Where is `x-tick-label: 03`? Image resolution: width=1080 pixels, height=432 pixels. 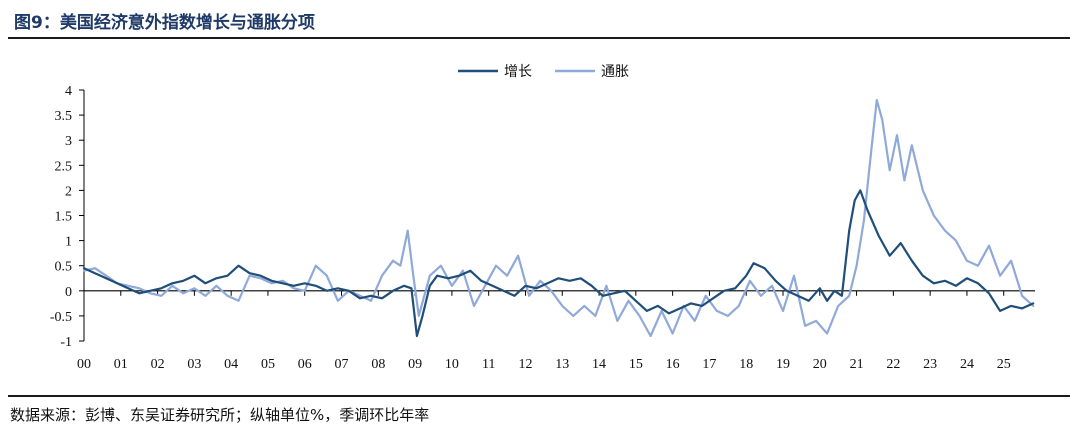
x-tick-label: 03 is located at coordinates (194, 364).